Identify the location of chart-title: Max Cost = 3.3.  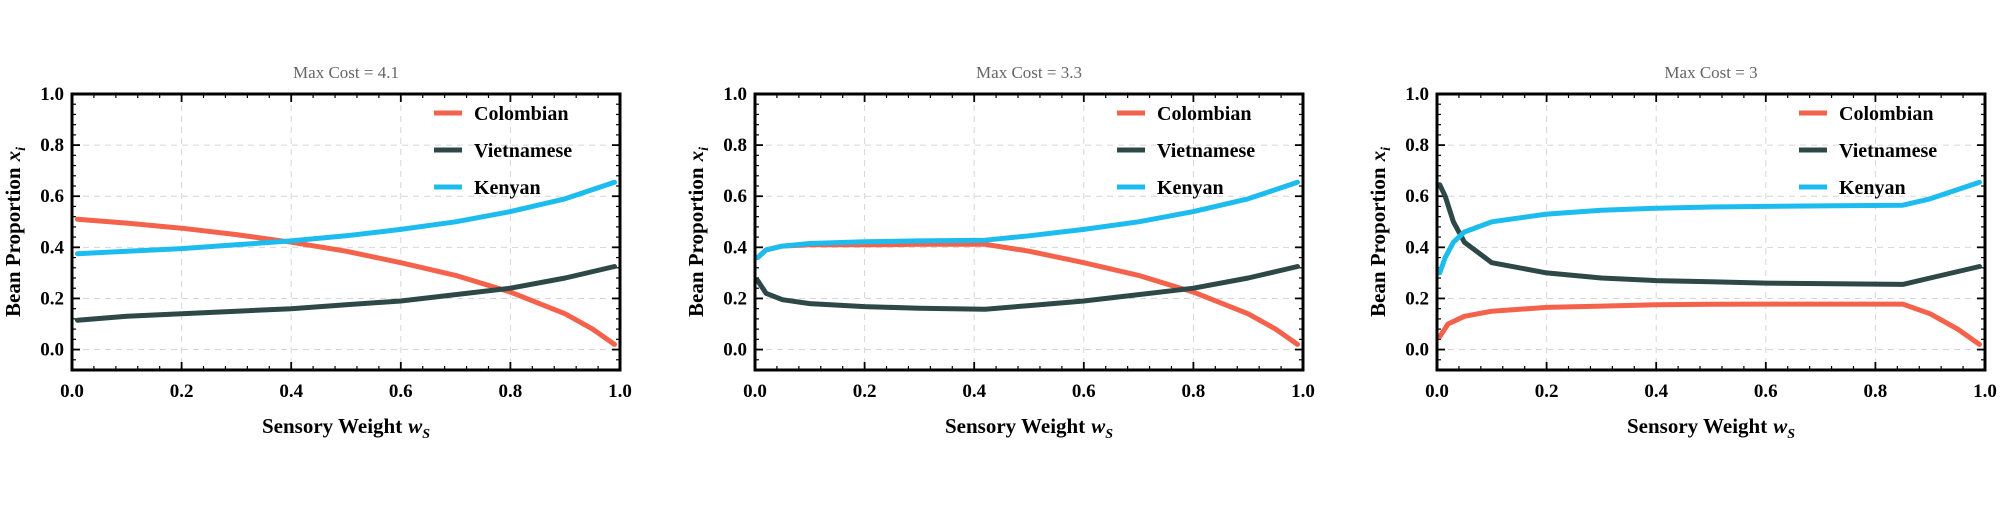
(1029, 72).